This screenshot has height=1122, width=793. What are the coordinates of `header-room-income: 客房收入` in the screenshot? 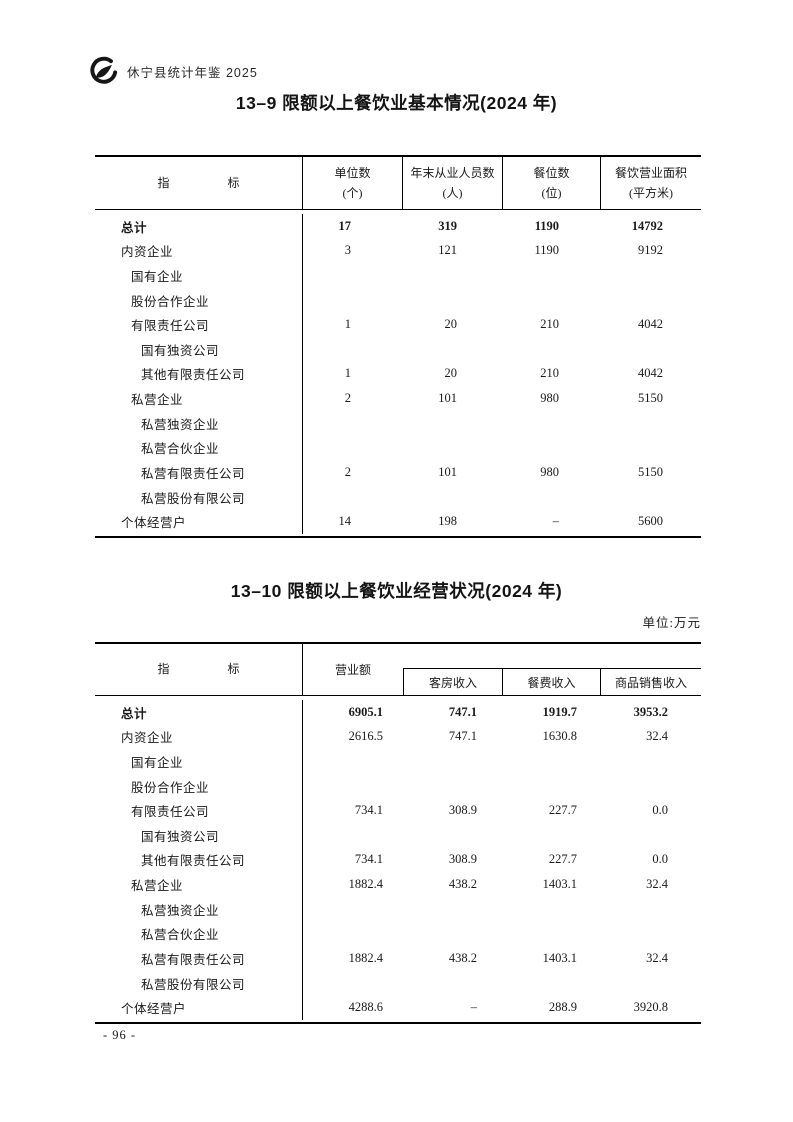 It's located at (453, 682).